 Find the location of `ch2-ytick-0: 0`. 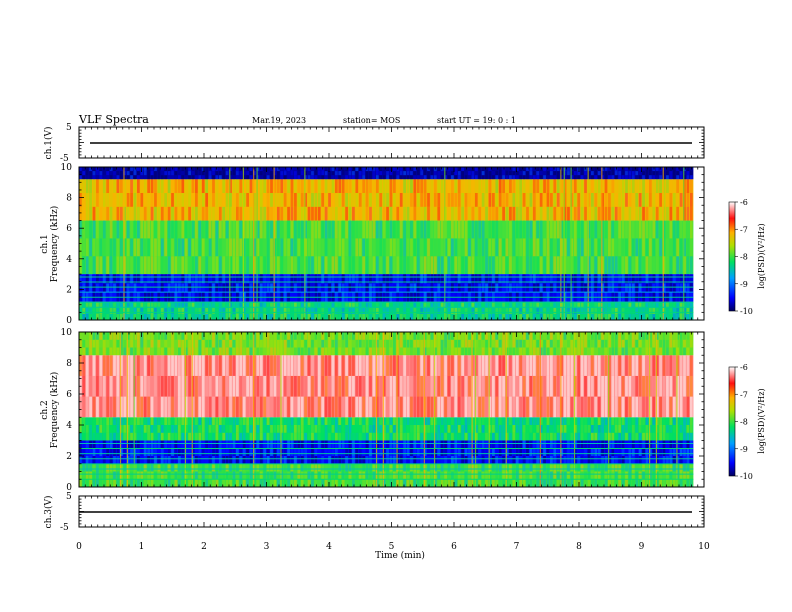

ch2-ytick-0: 0 is located at coordinates (69, 488).